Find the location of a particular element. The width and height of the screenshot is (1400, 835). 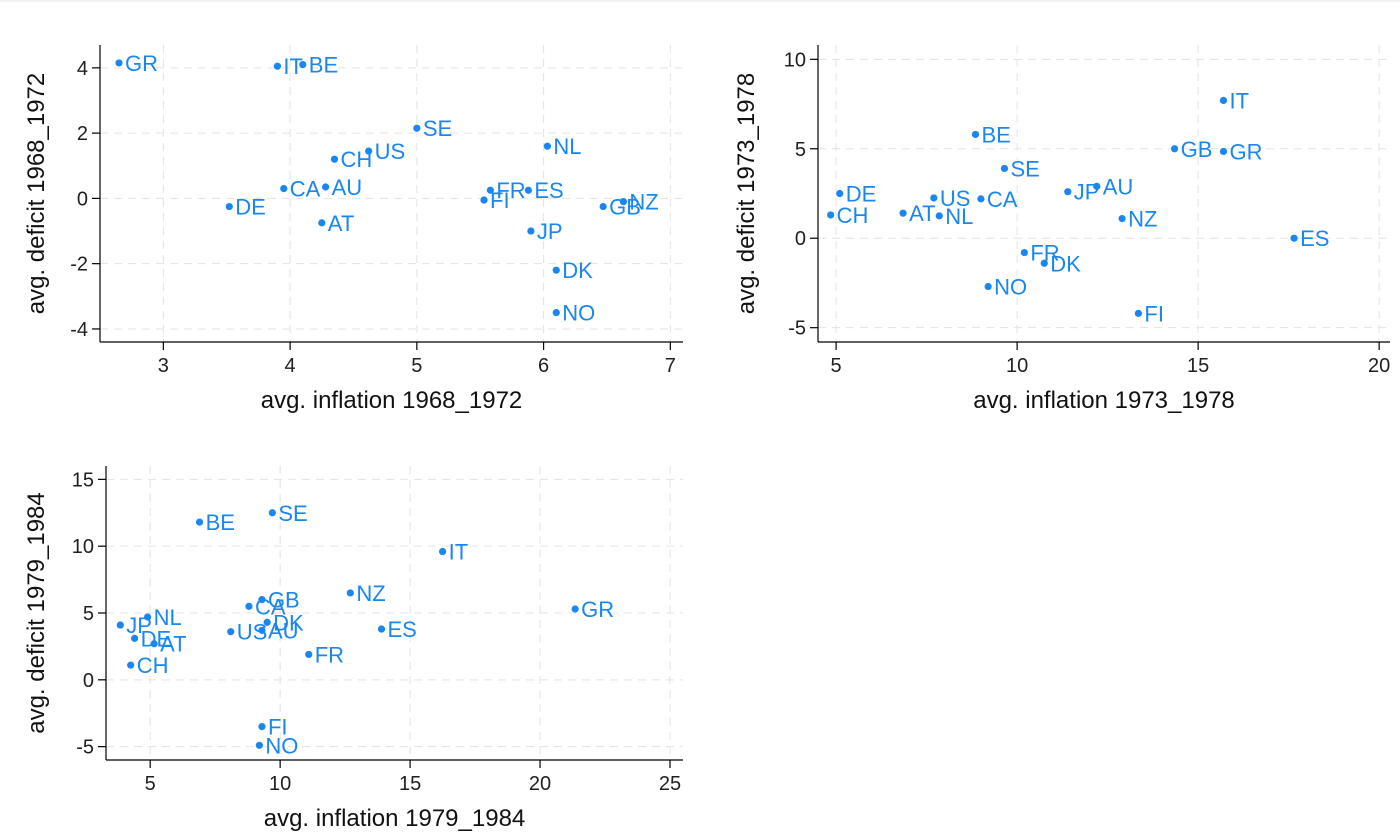

y-axis-title: avg. deficit 1979_1984 is located at coordinates (36, 613).